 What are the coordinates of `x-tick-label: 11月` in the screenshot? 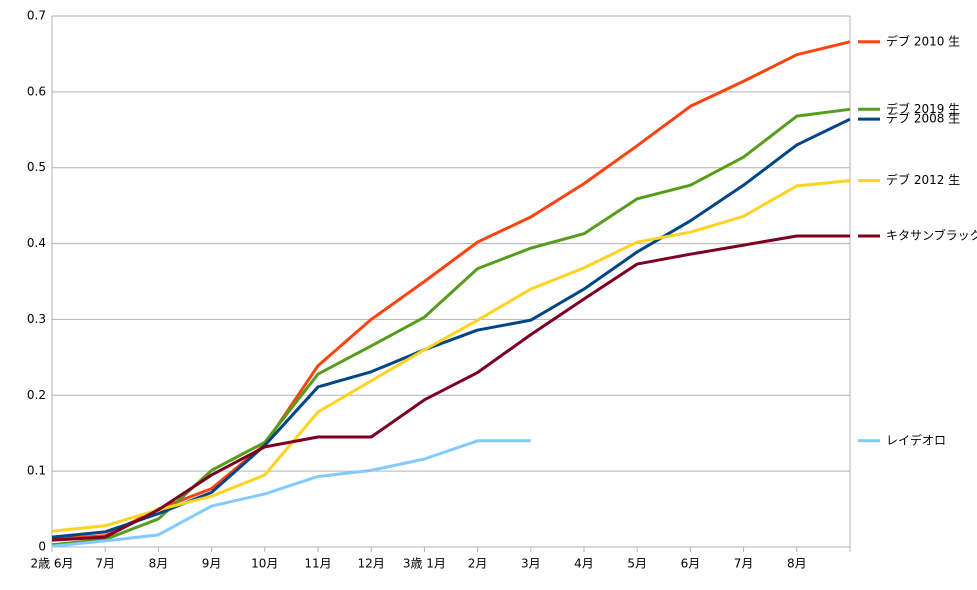 It's located at (317, 564).